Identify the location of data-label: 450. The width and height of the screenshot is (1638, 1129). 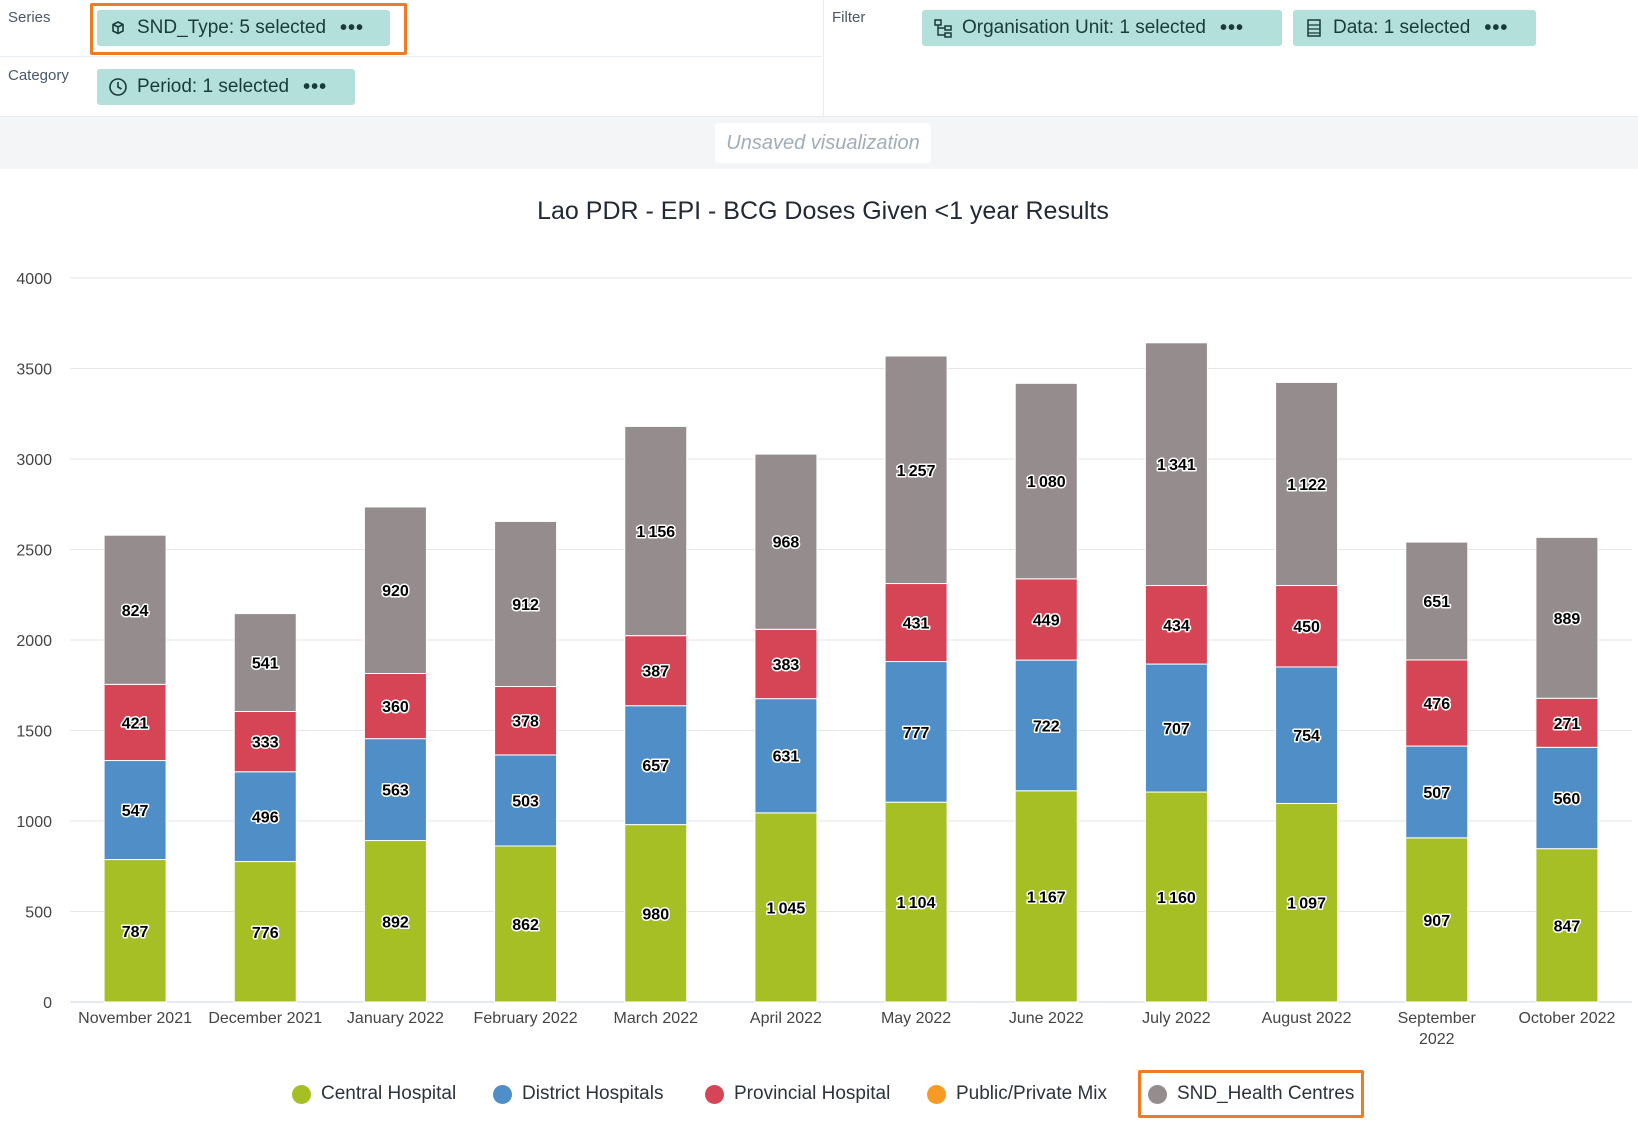
(1306, 627).